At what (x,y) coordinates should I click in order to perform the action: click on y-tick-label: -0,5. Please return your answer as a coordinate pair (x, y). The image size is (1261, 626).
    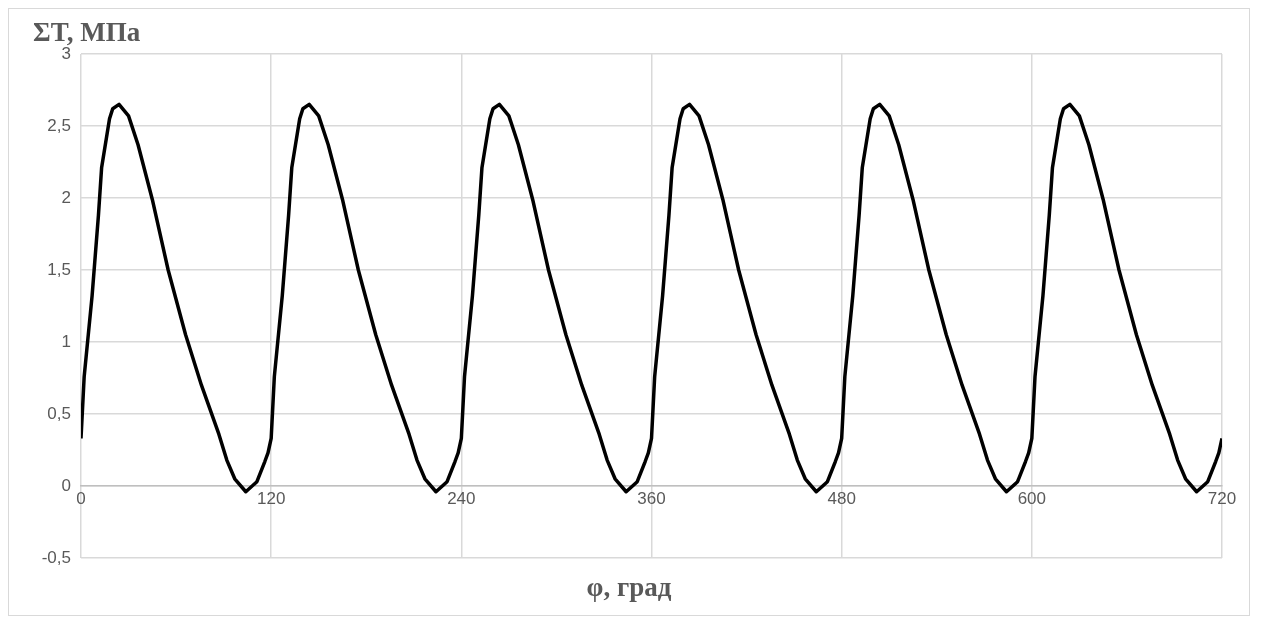
    Looking at the image, I should click on (56, 557).